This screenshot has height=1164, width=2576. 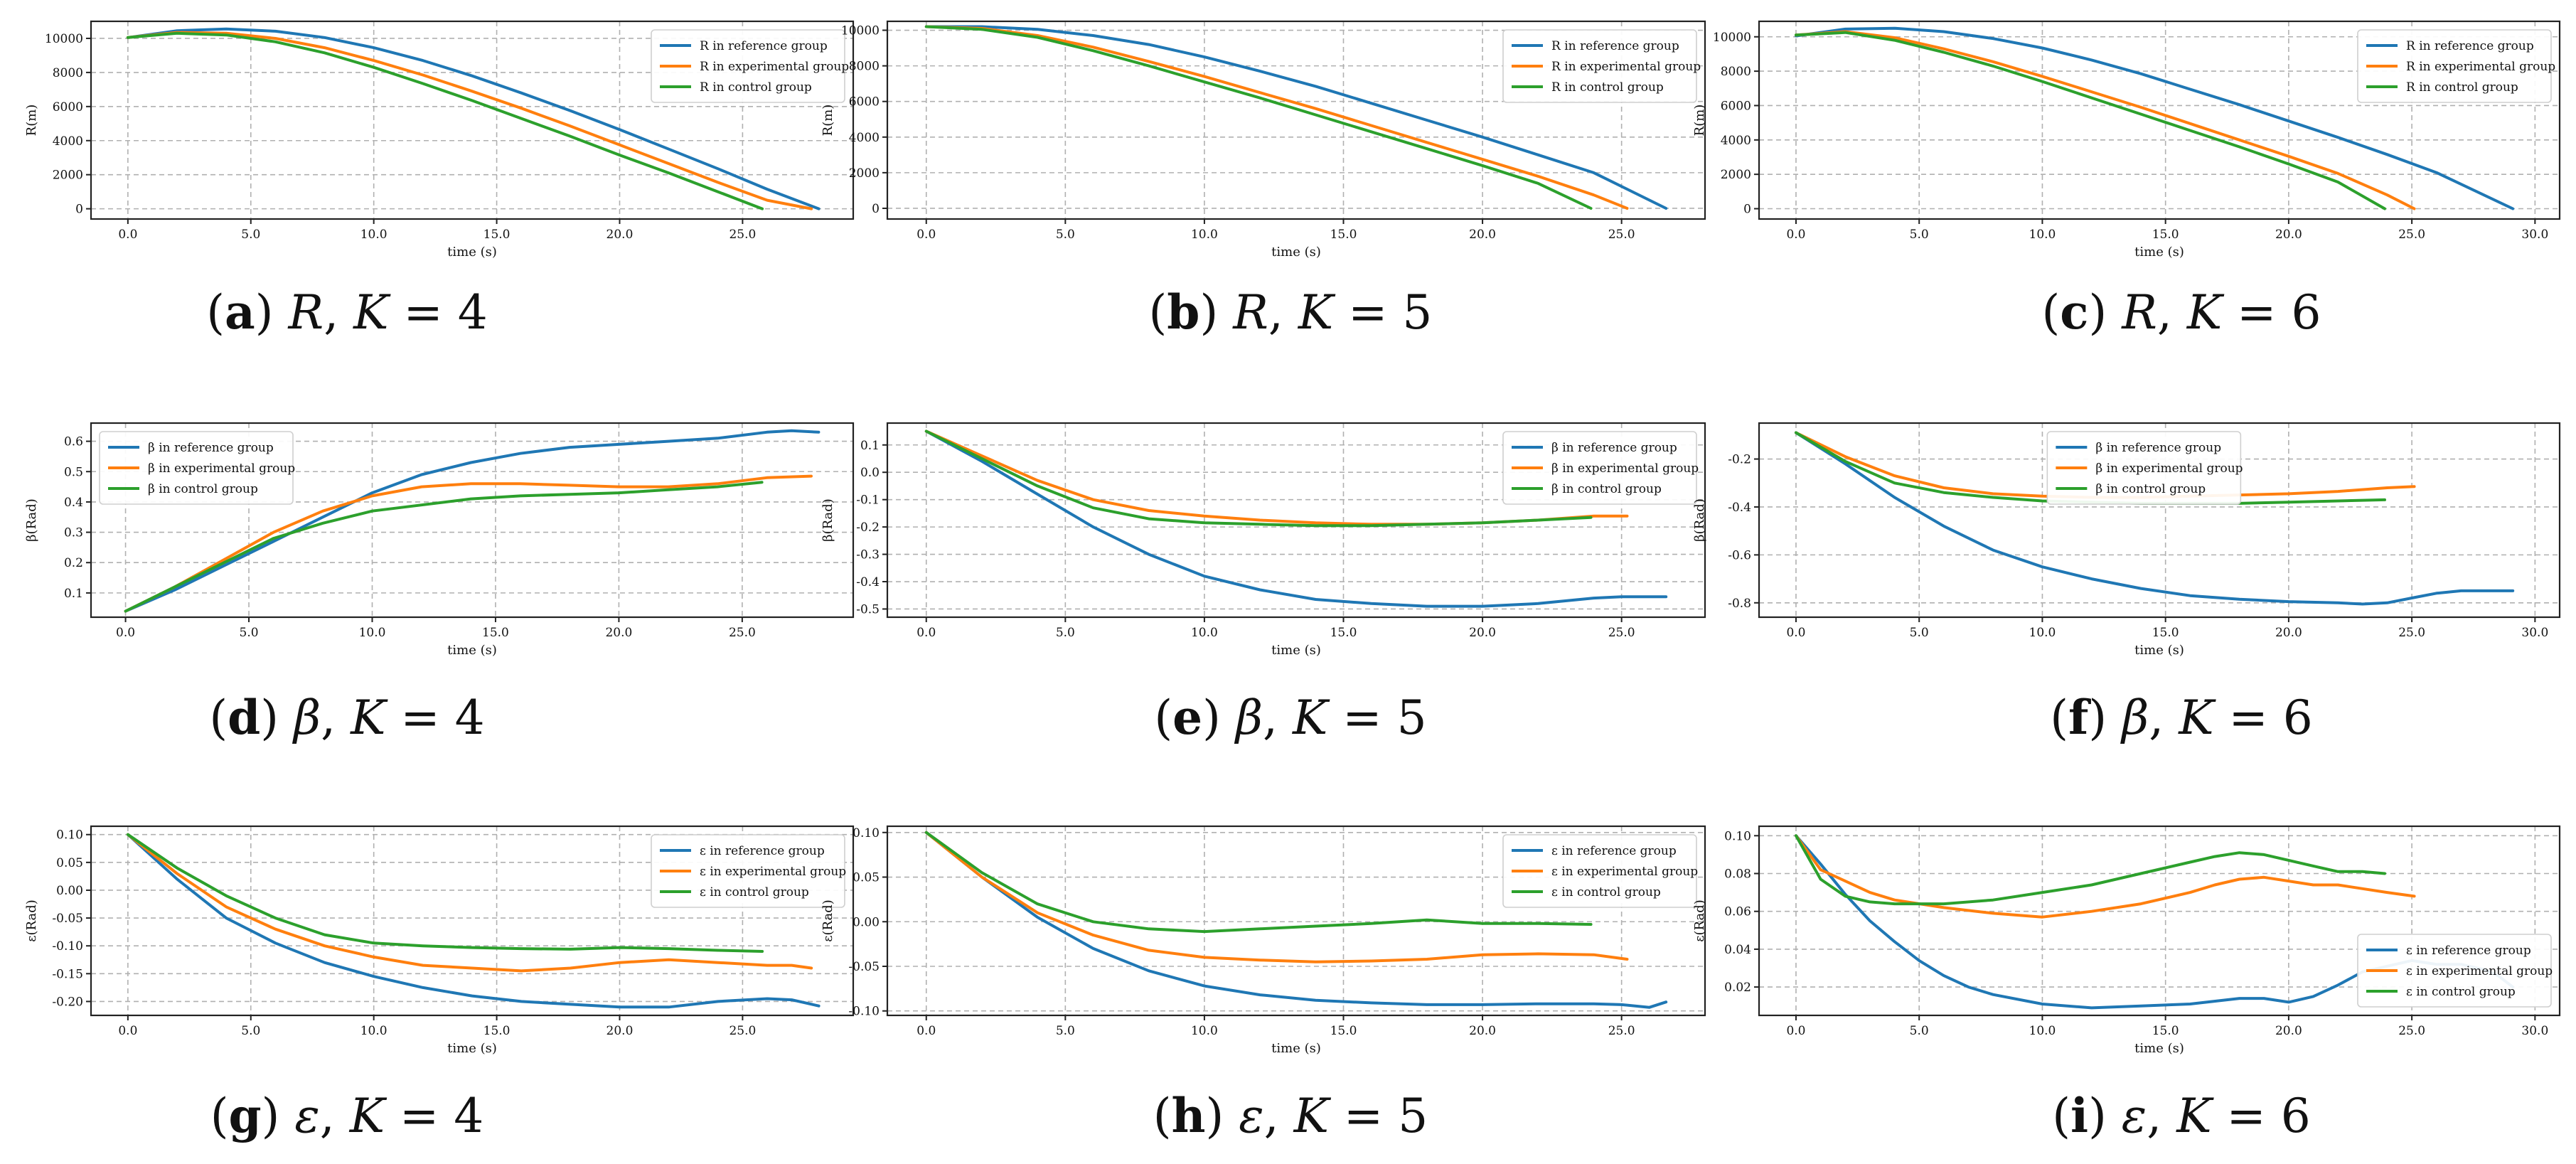 What do you see at coordinates (69, 891) in the screenshot?
I see `y-tick-label: 0.00` at bounding box center [69, 891].